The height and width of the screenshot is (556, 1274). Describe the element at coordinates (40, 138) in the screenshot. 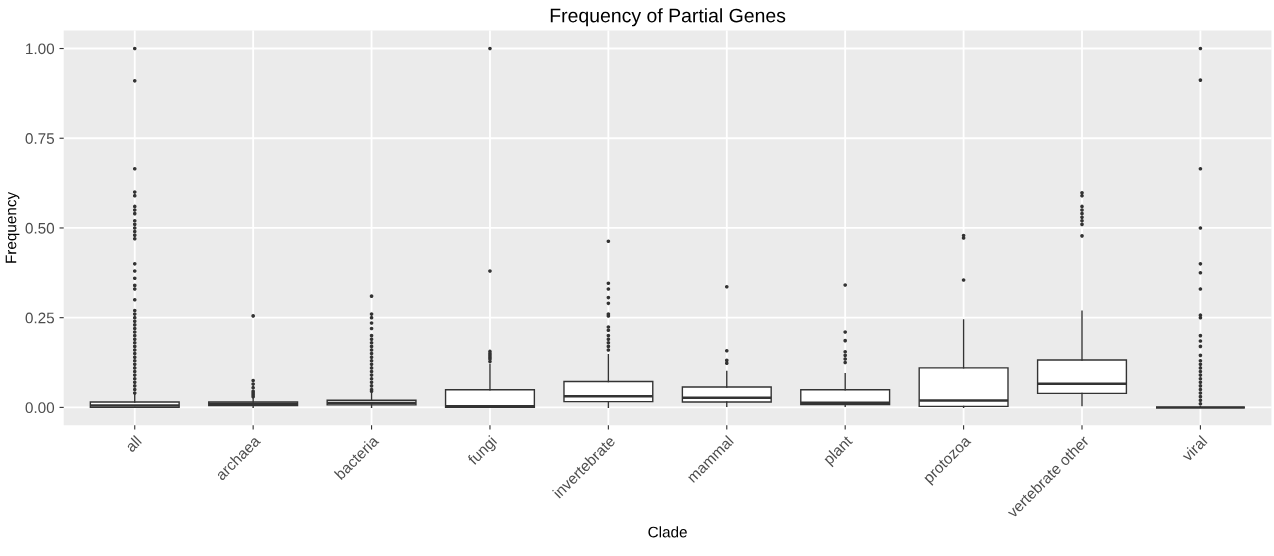

I see `y-tick-label: 0.75` at that location.